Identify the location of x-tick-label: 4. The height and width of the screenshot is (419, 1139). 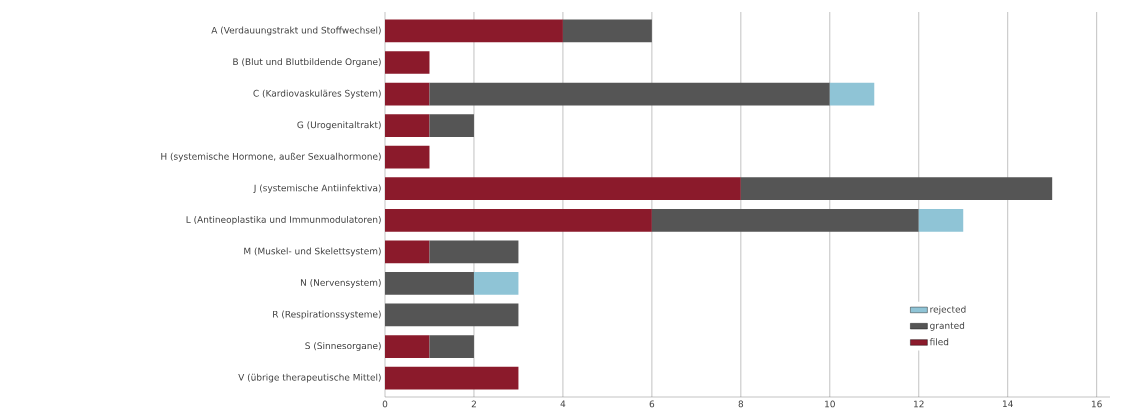
(563, 404).